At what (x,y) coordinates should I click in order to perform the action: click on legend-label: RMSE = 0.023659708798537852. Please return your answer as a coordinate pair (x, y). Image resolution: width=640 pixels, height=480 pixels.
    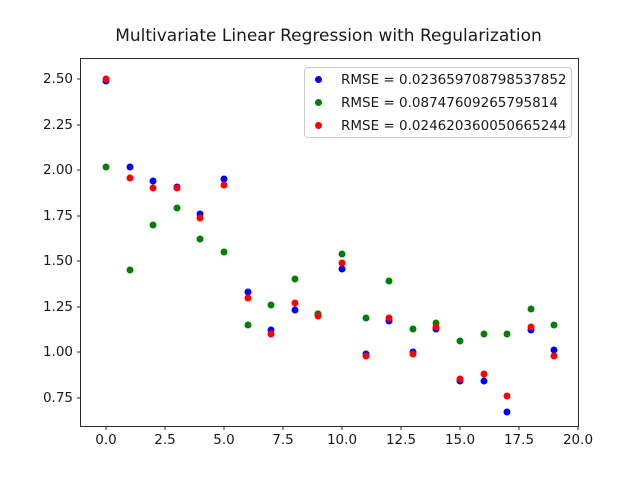
    Looking at the image, I should click on (454, 79).